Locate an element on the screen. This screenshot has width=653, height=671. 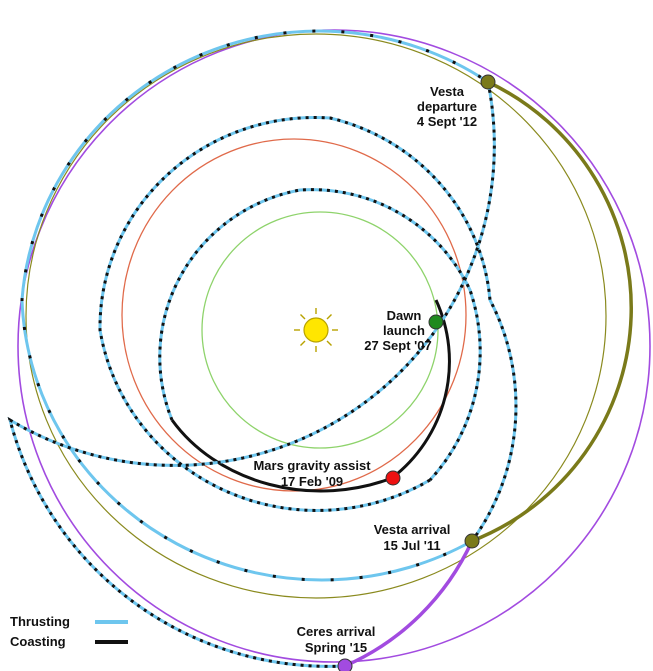
vesta-departure-label: Vesta departure 4 Sept '12 is located at coordinates (447, 106).